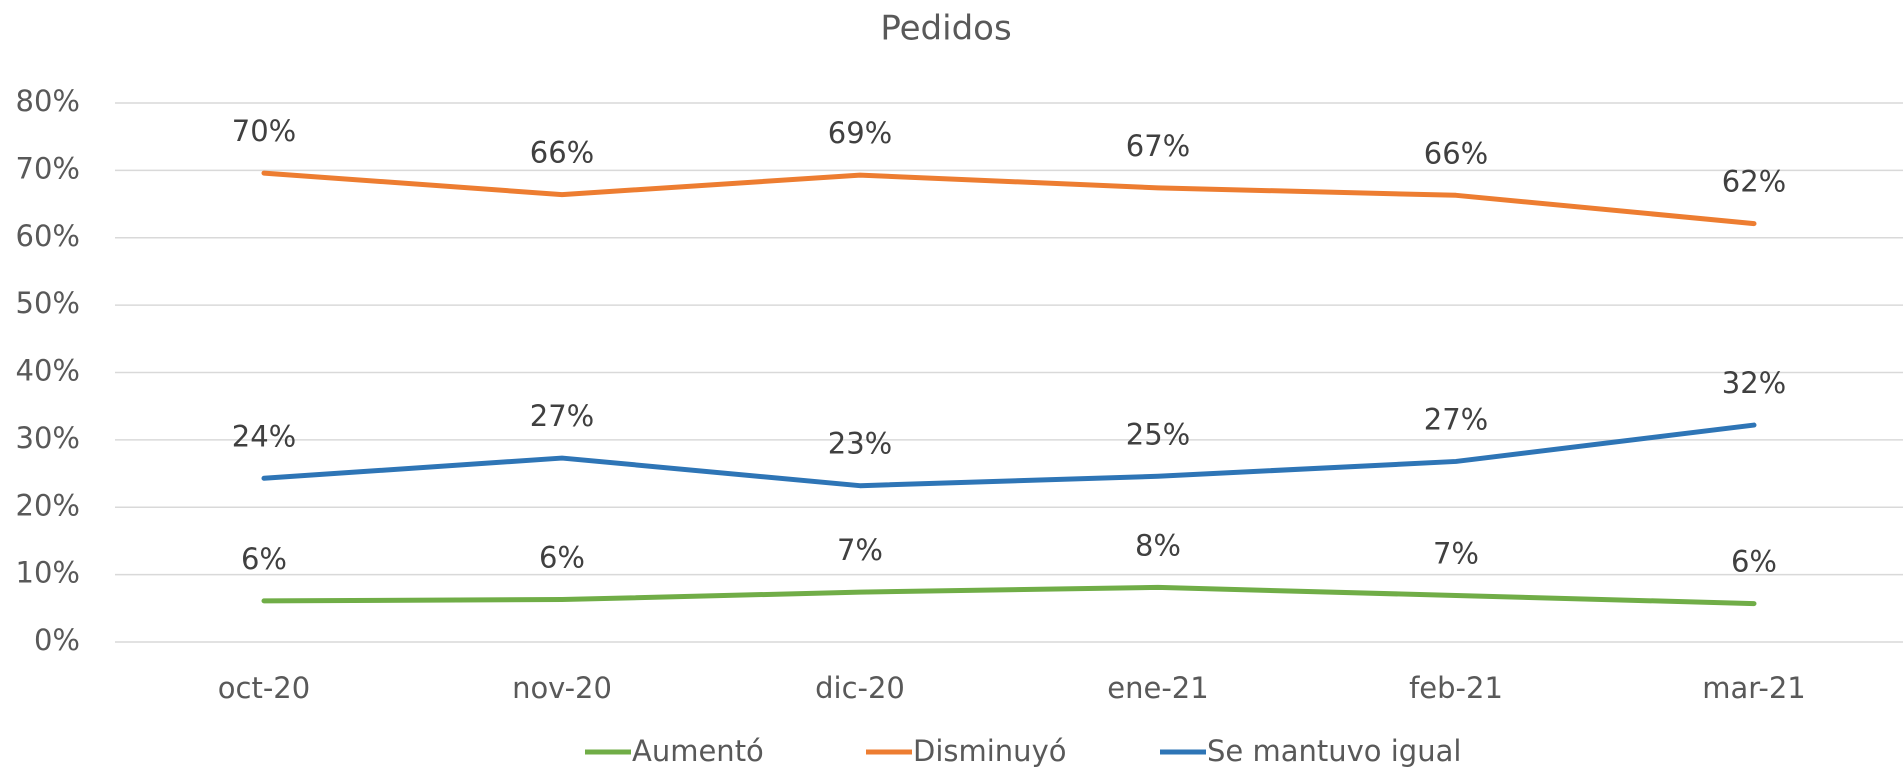 This screenshot has height=770, width=1903. I want to click on data-label: 8%, so click(1158, 545).